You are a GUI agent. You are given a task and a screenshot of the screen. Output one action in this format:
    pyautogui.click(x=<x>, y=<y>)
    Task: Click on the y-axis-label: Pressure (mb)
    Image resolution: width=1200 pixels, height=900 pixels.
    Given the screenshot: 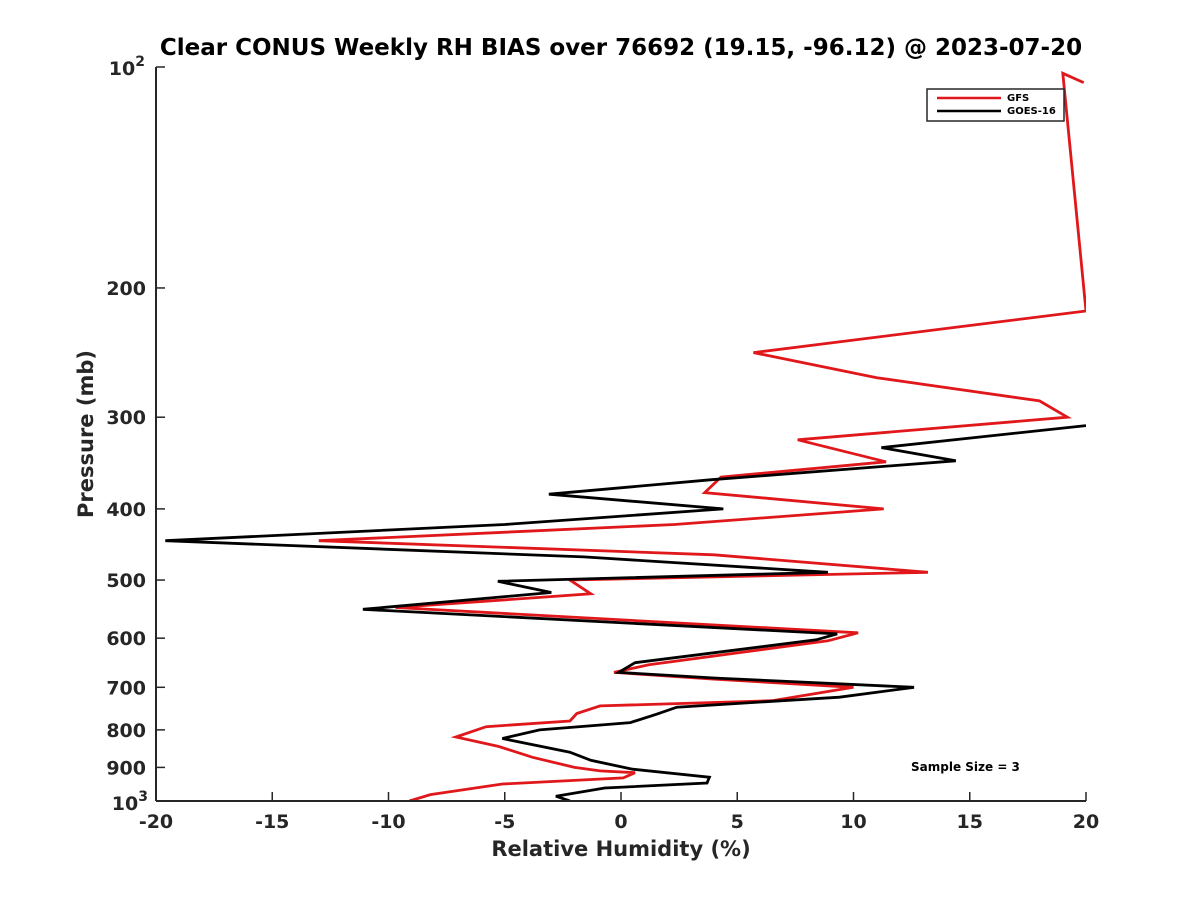 What is the action you would take?
    pyautogui.click(x=86, y=434)
    